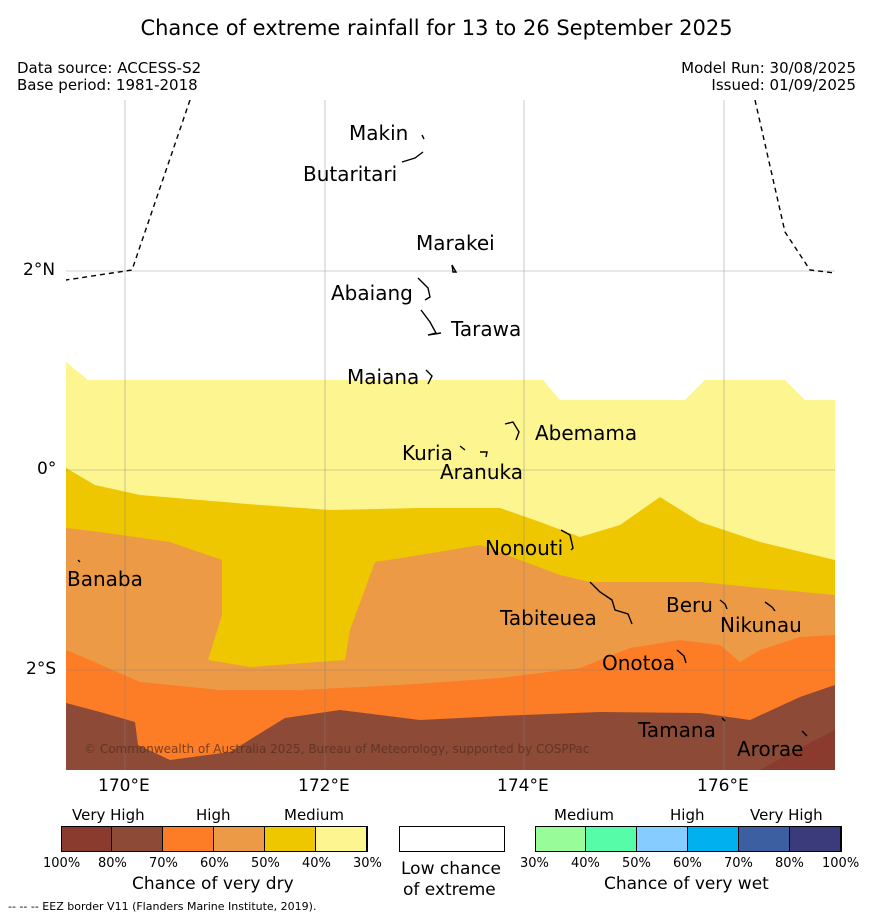 The image size is (873, 919). What do you see at coordinates (783, 85) in the screenshot?
I see `issued-text: Issued: 01/09/2025` at bounding box center [783, 85].